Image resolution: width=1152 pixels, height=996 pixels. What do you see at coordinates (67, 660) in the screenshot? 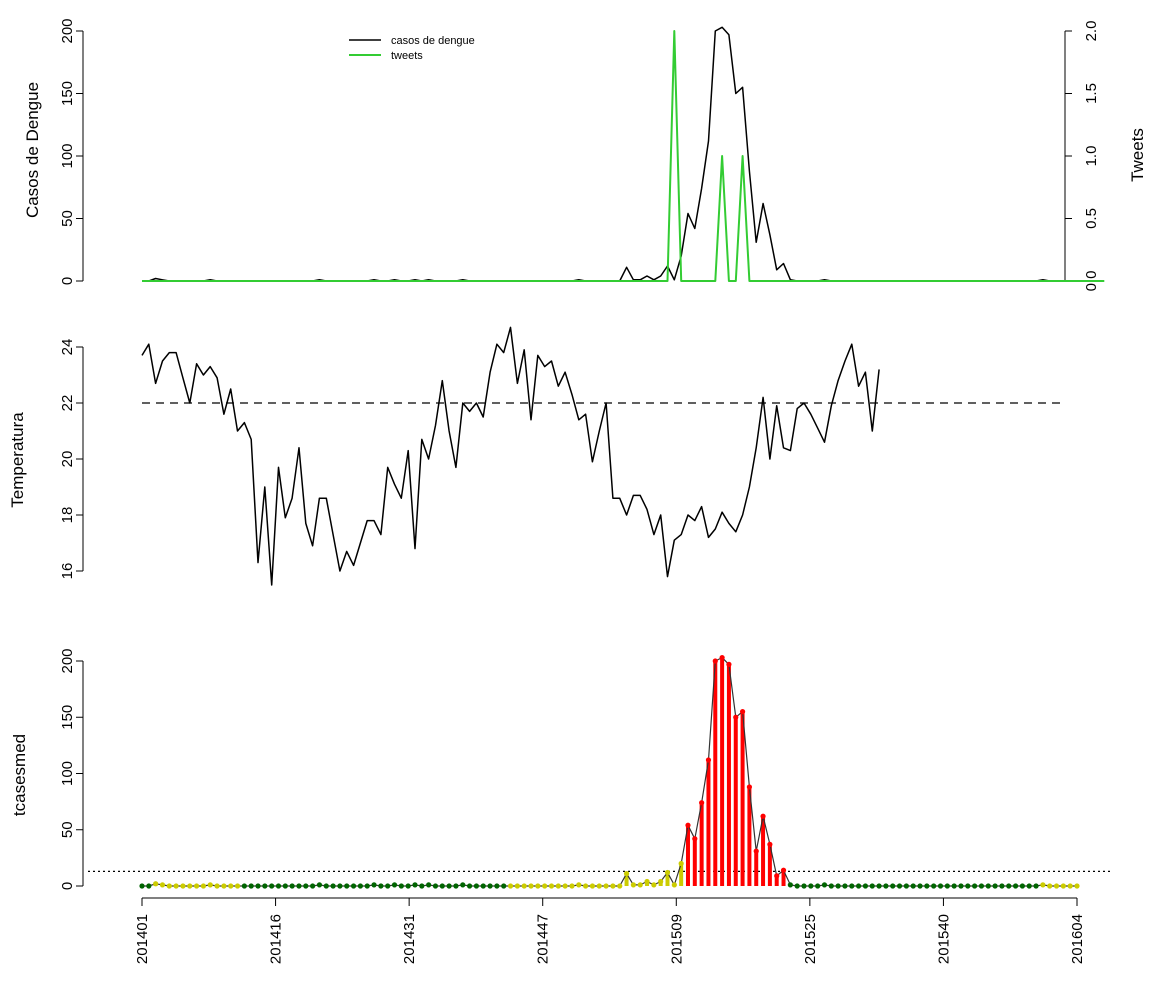
I see `bottom-tick-label: 200` at bounding box center [67, 660].